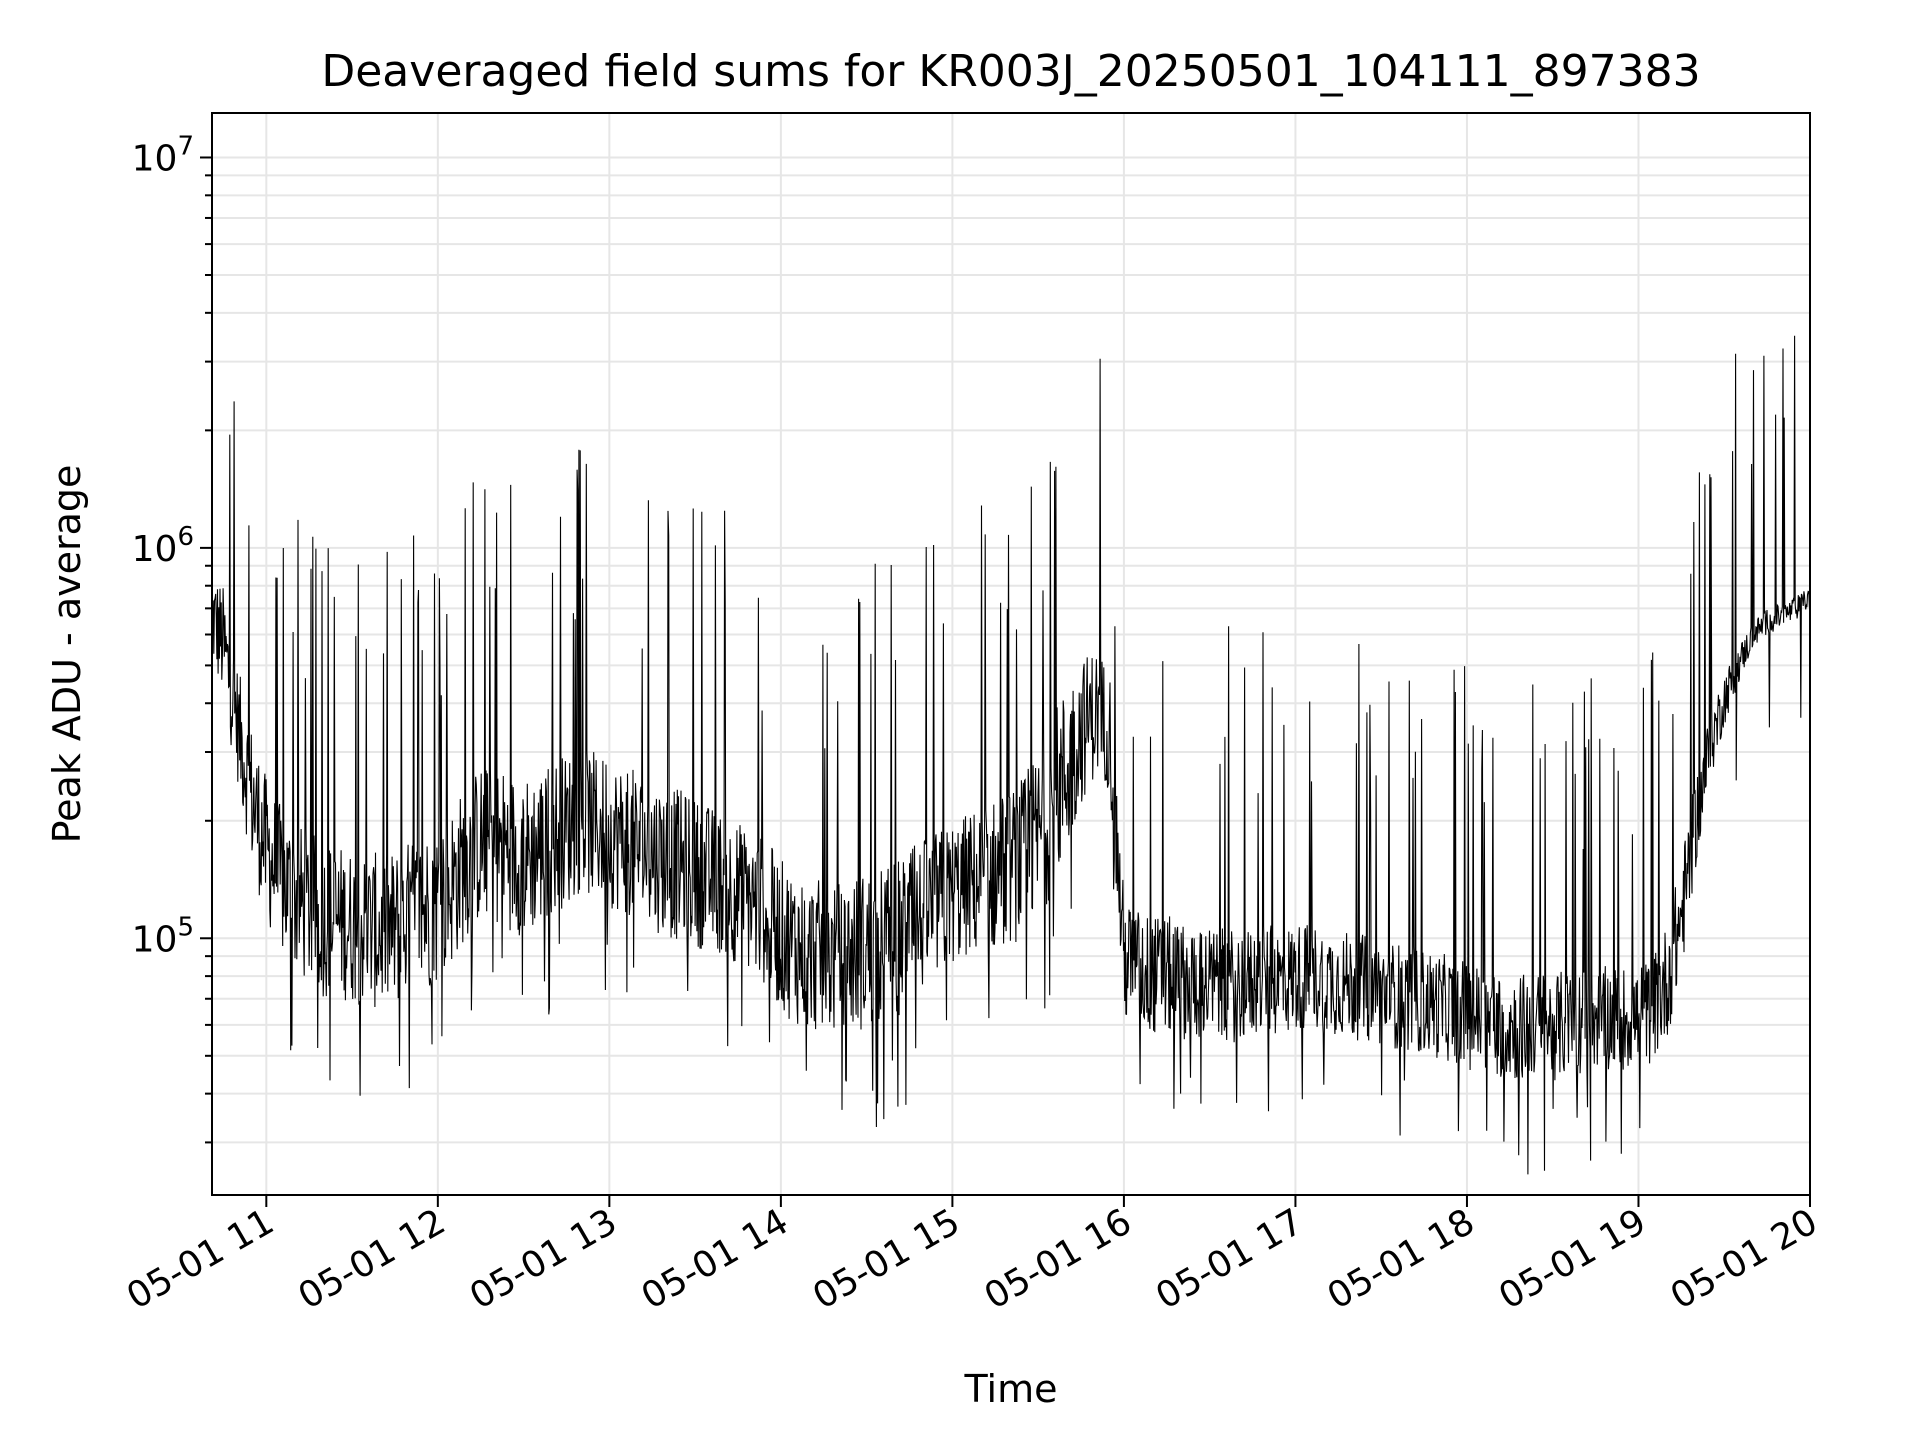 This screenshot has width=1920, height=1440. What do you see at coordinates (67, 654) in the screenshot?
I see `y-axis-label: Peak ADU - average` at bounding box center [67, 654].